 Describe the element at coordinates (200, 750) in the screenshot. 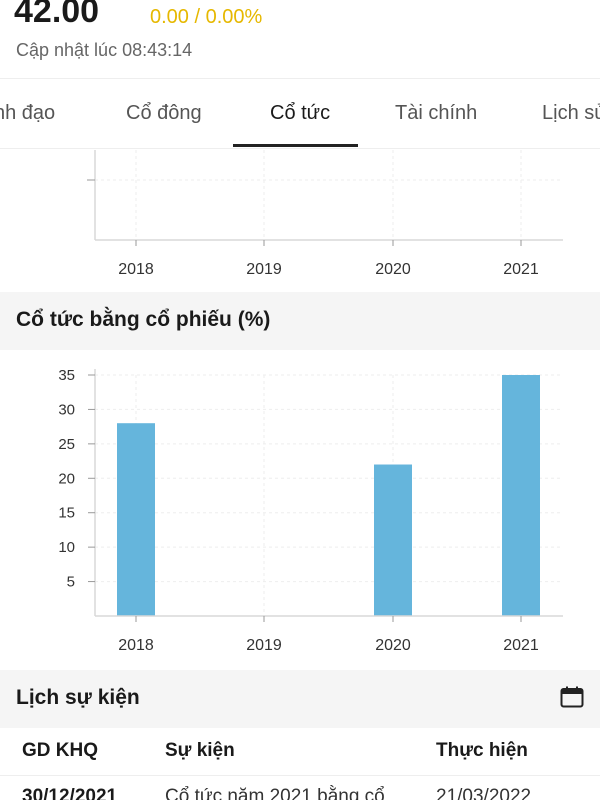

I see `column-header-event: Sự kiện` at that location.